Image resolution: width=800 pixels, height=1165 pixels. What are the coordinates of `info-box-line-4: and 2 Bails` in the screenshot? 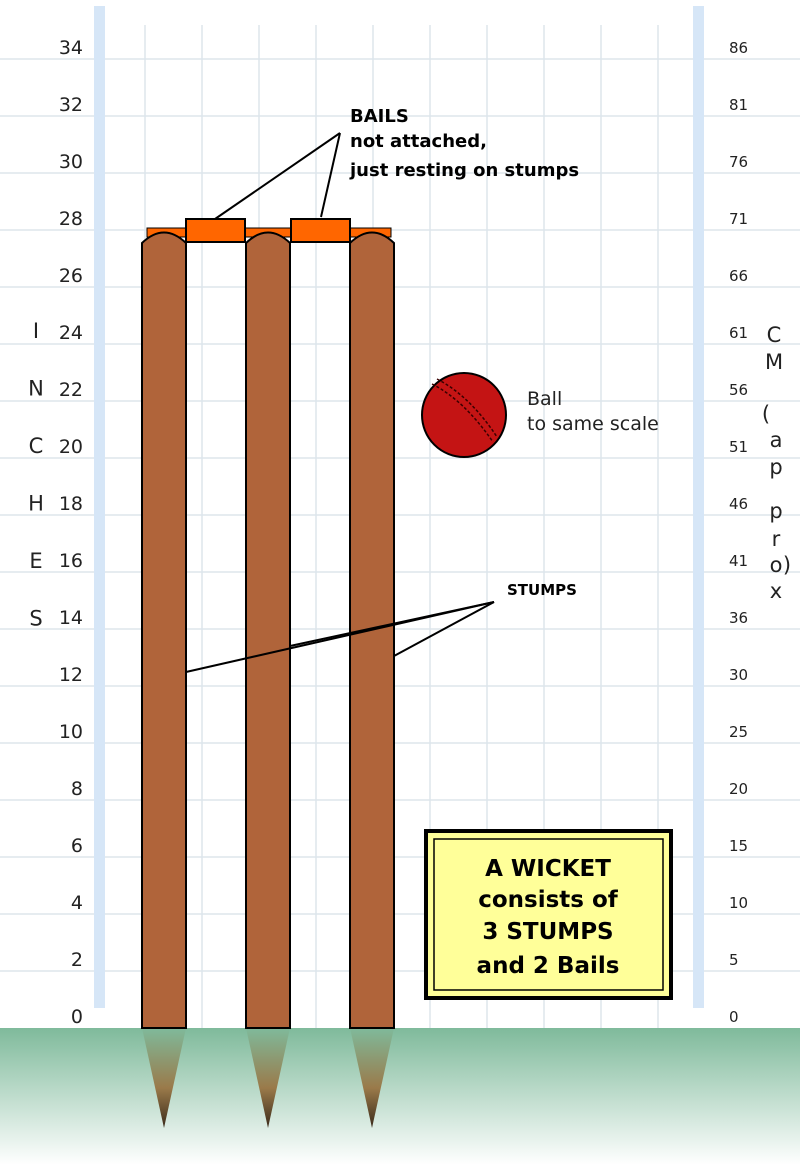 It's located at (548, 966).